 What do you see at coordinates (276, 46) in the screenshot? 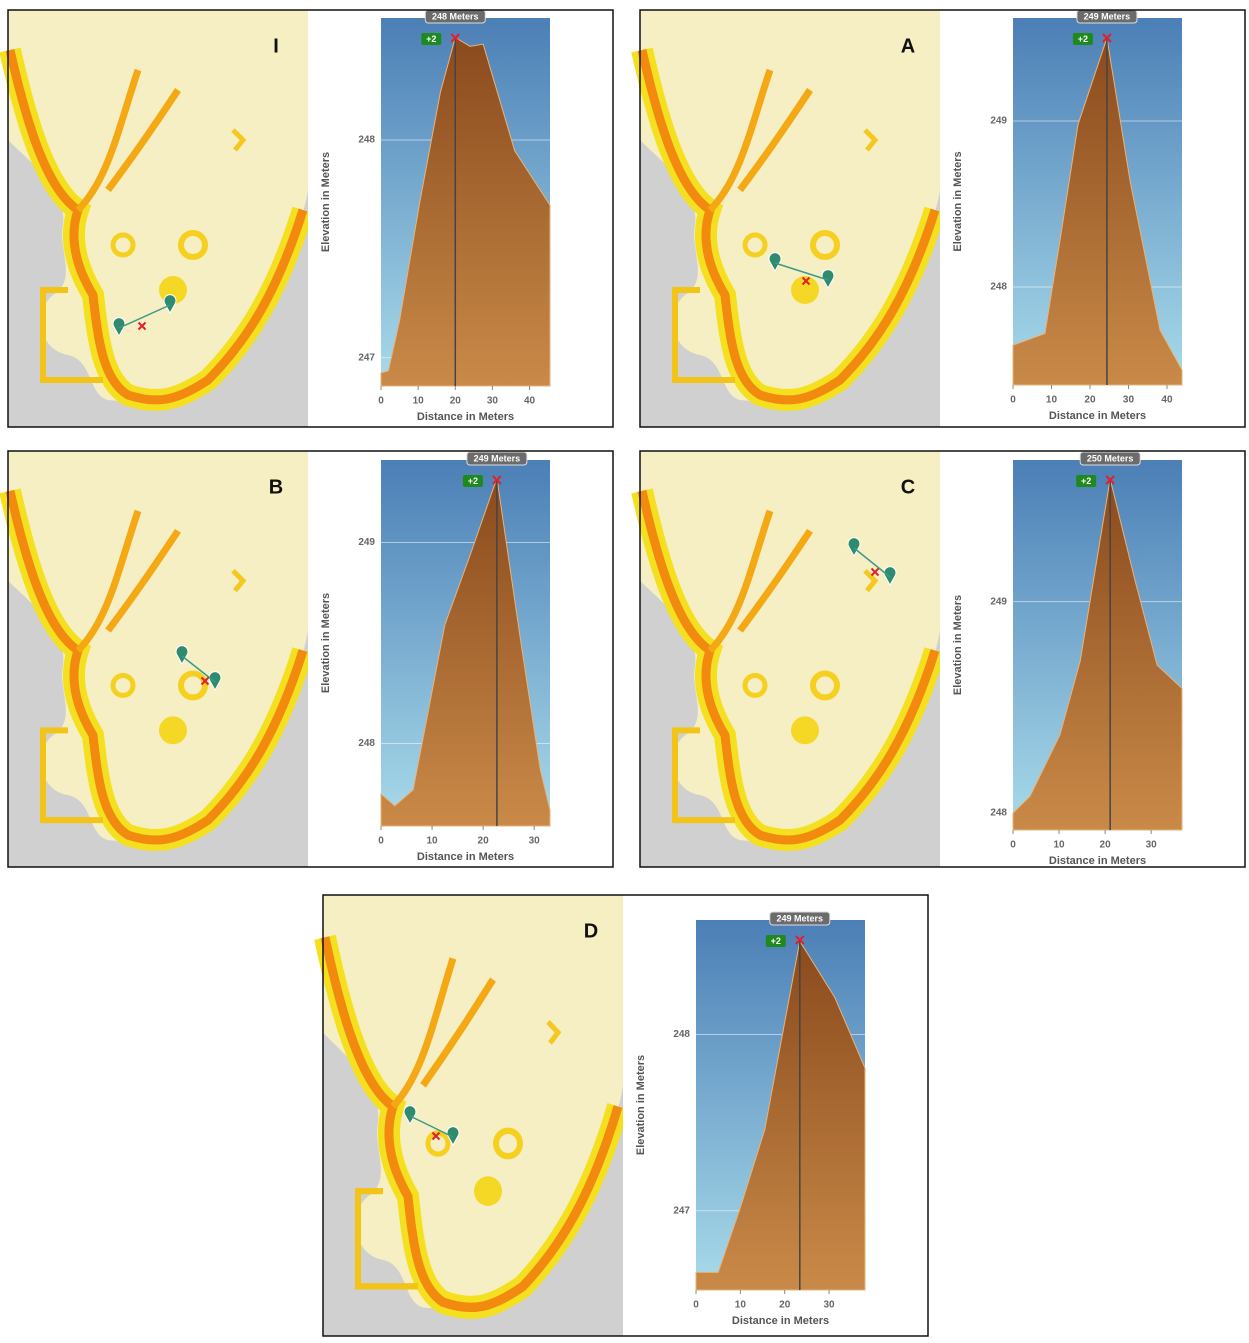
I see `panel-label: I` at bounding box center [276, 46].